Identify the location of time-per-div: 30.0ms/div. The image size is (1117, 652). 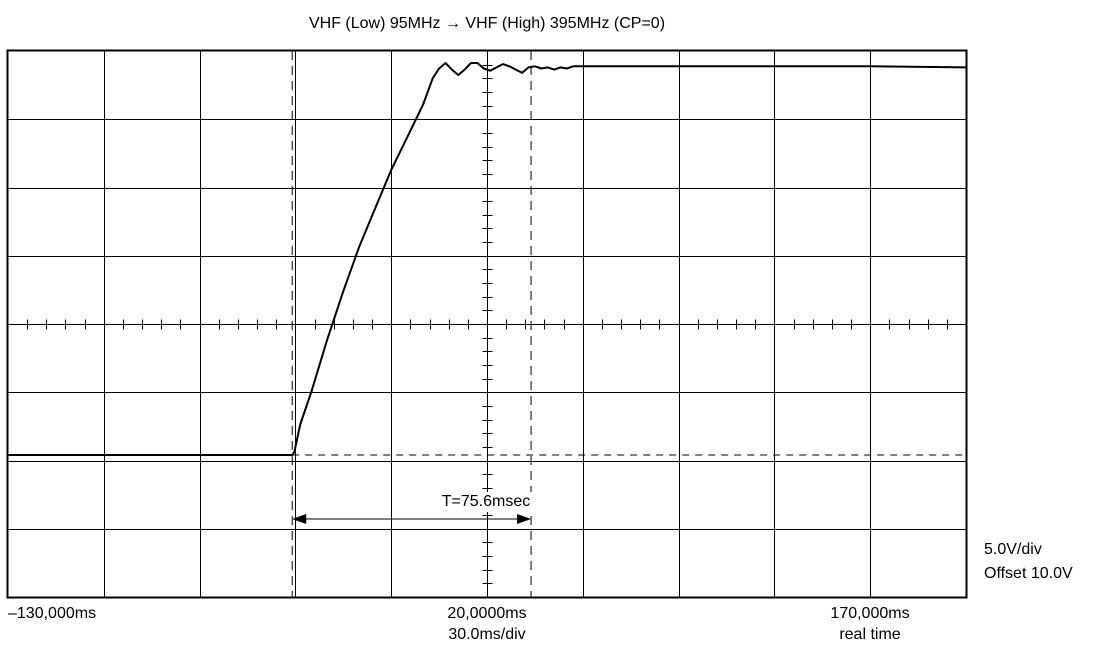
(487, 634).